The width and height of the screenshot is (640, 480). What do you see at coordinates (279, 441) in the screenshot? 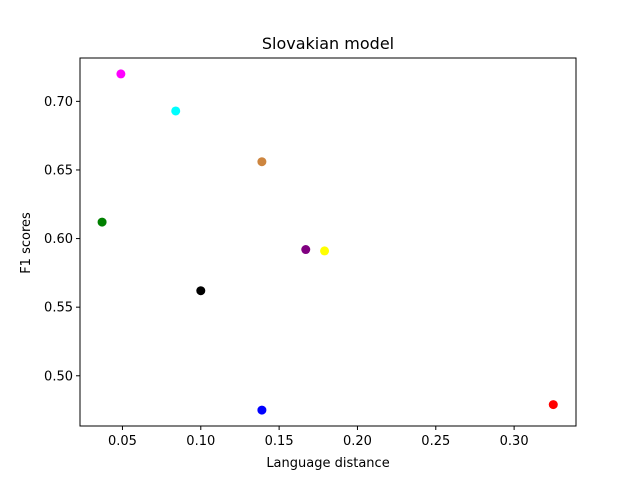
I see `x-tick-label: 0.15` at bounding box center [279, 441].